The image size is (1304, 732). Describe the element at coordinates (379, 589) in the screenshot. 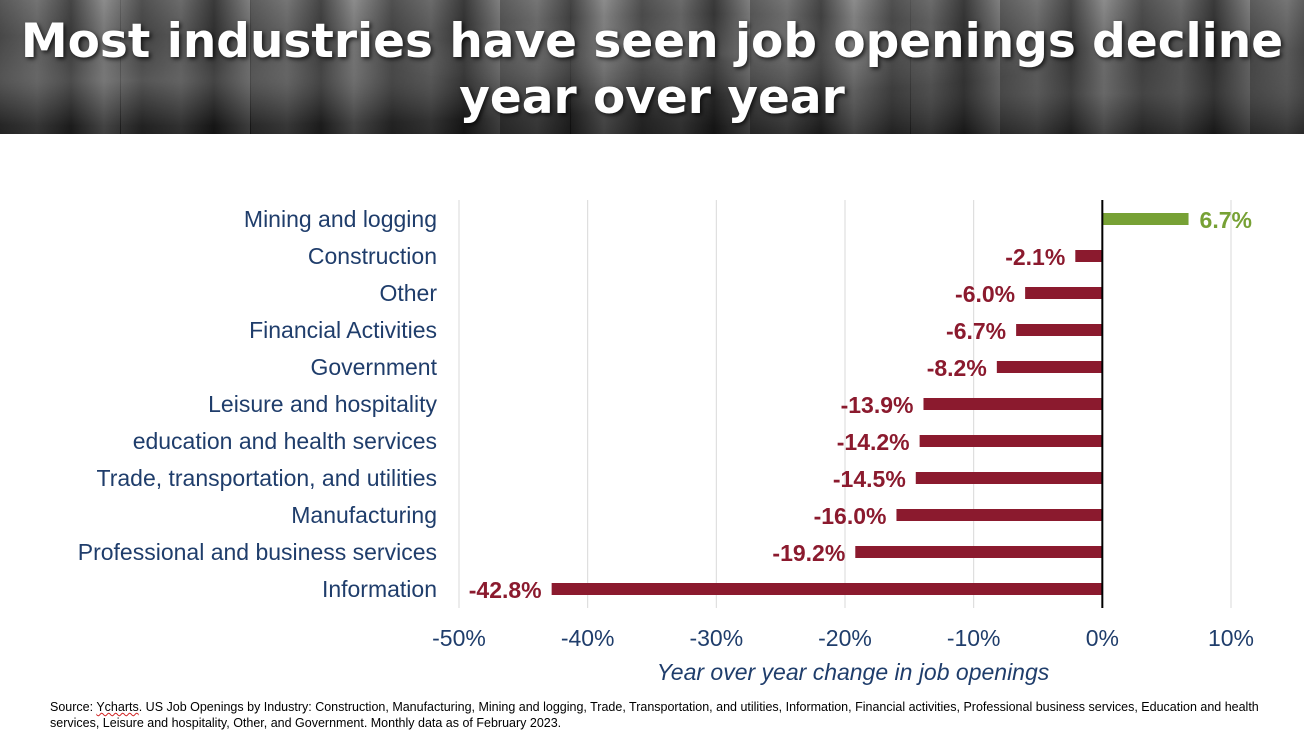

I see `category-label: Information` at that location.